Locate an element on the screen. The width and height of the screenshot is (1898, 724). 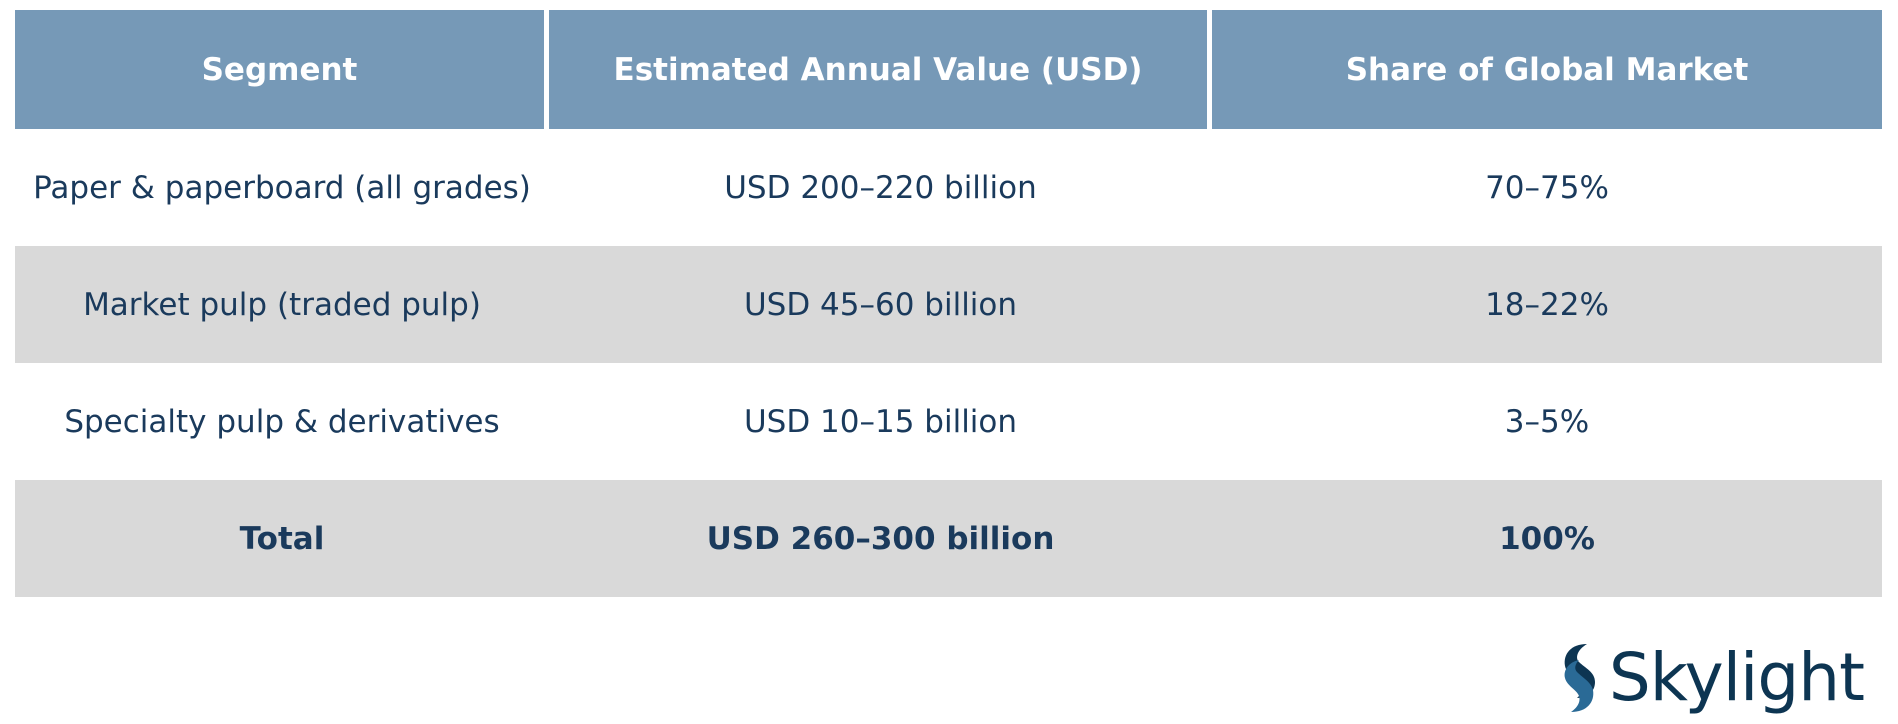
cell-value: USD 45–60 billion is located at coordinates (880, 304).